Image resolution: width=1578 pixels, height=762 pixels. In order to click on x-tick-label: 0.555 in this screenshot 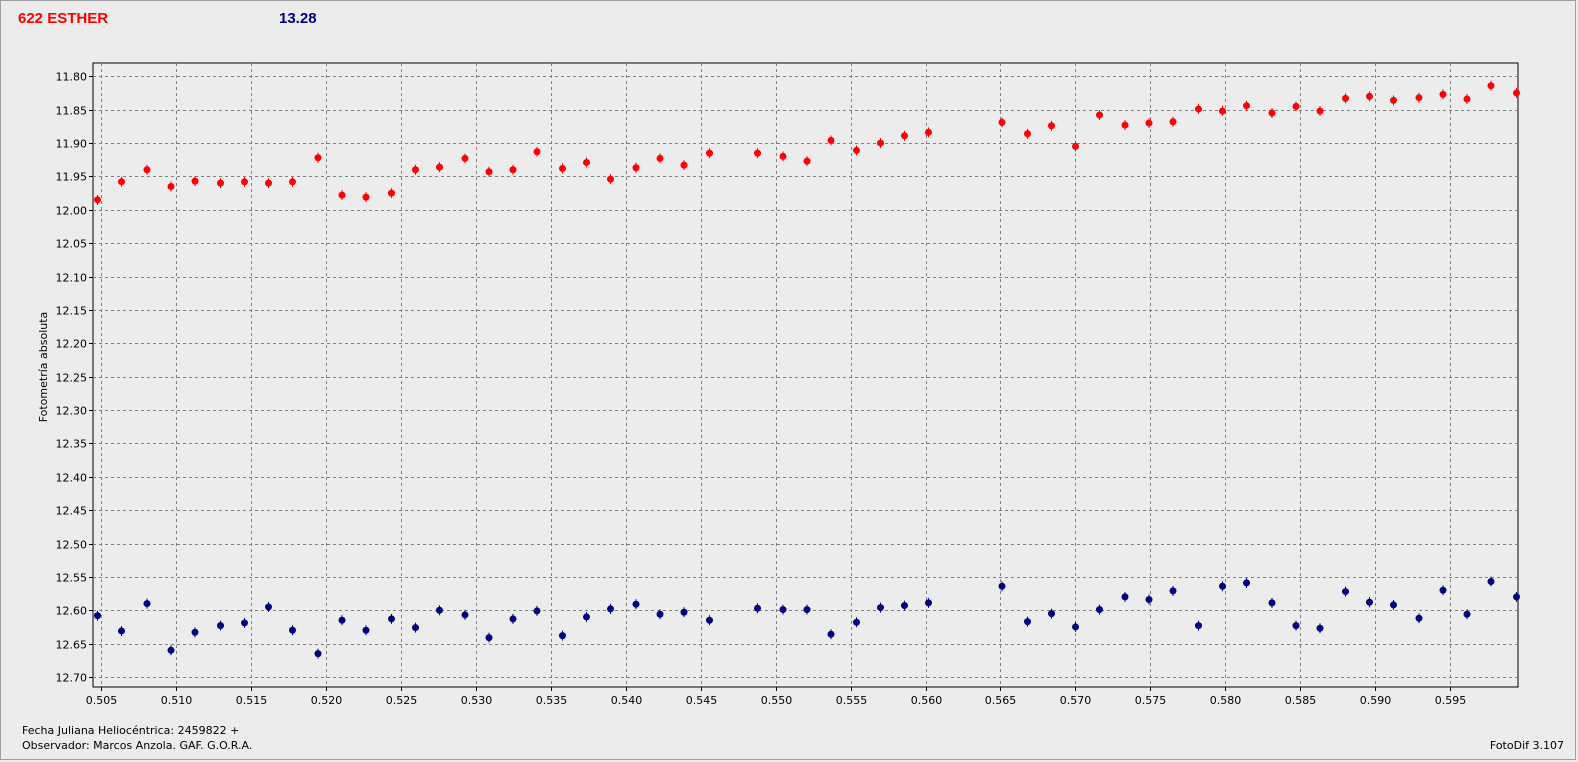, I will do `click(852, 700)`.